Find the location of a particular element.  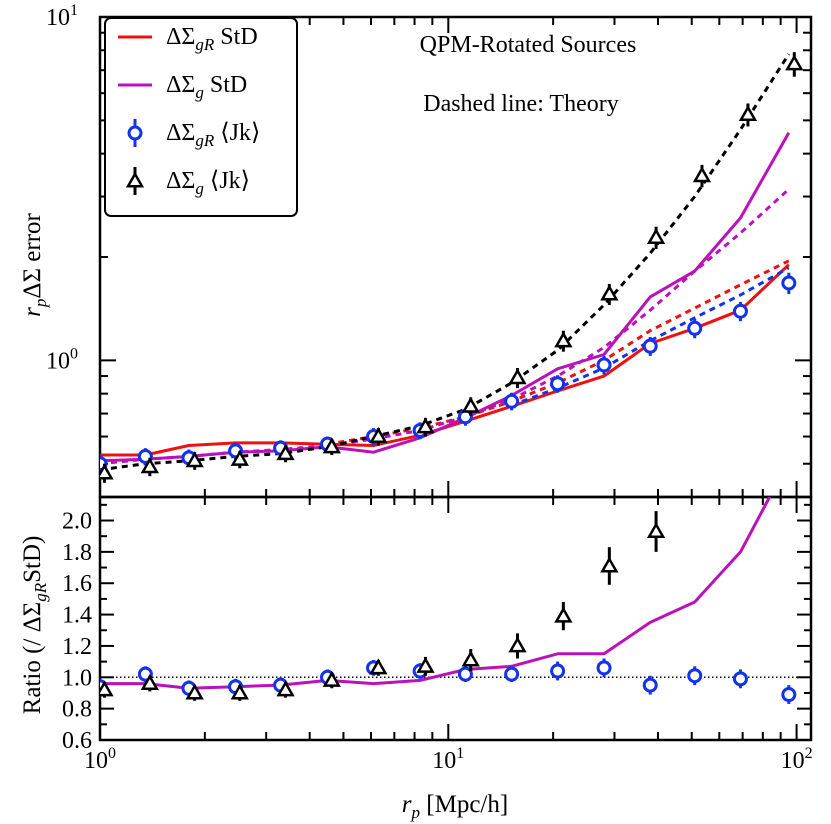

annotation-title: QPM-Rotated Sources is located at coordinates (528, 45).